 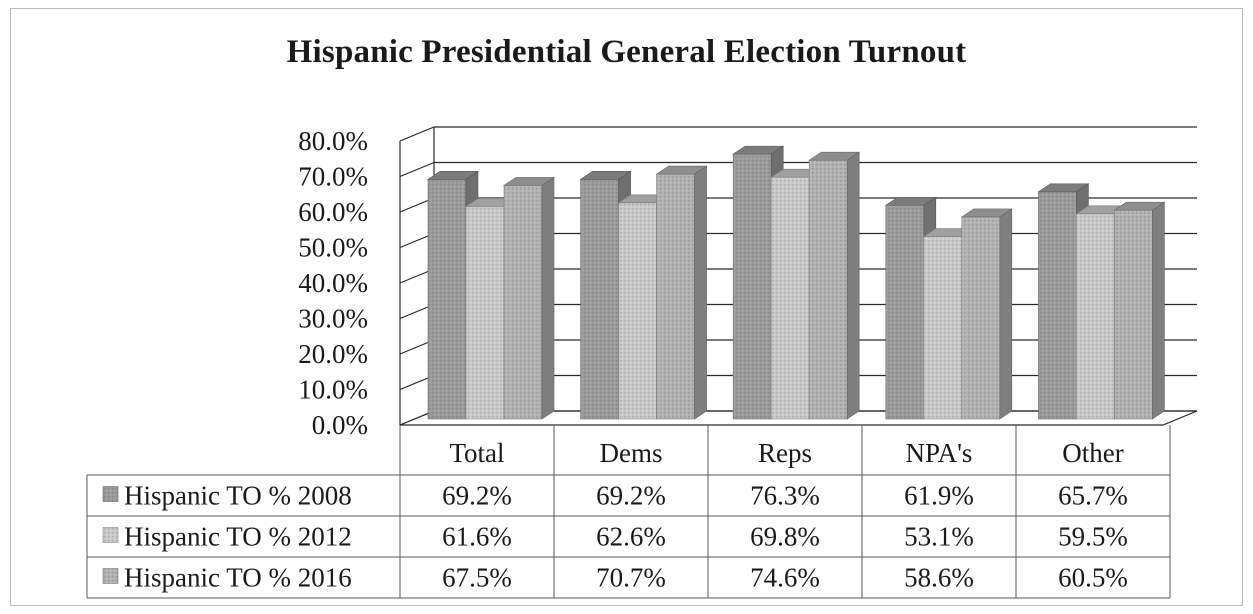 What do you see at coordinates (939, 496) in the screenshot?
I see `data-label: 61.9%` at bounding box center [939, 496].